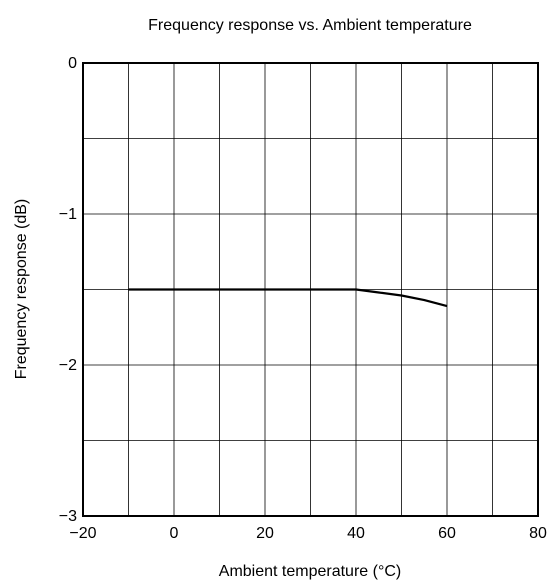 This screenshot has height=586, width=555. I want to click on x-tick-label: 80, so click(538, 533).